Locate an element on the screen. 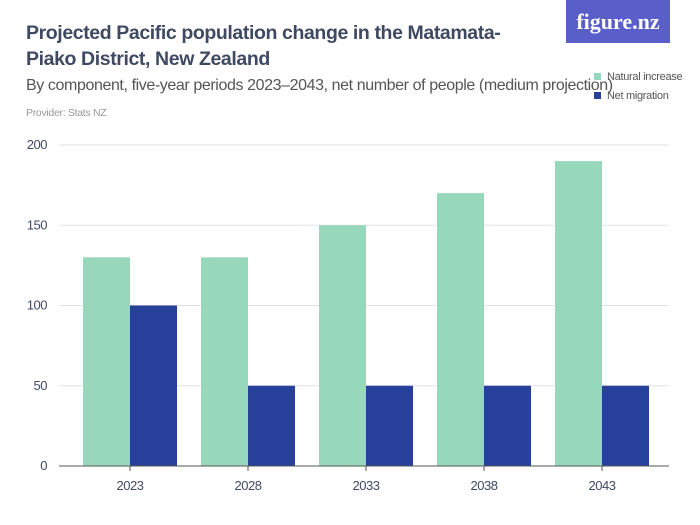  x-tick-label: 2033 is located at coordinates (366, 485).